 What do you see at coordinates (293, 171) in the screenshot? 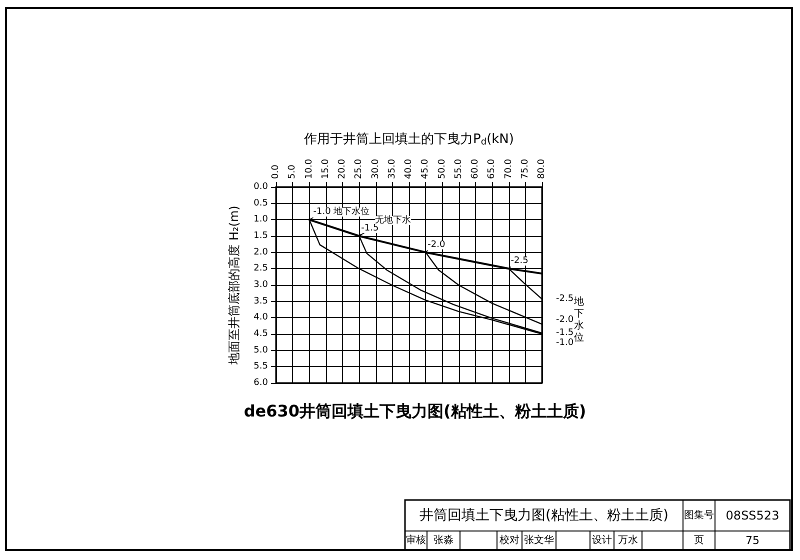
I see `x-tick-label: 5.0` at bounding box center [293, 171].